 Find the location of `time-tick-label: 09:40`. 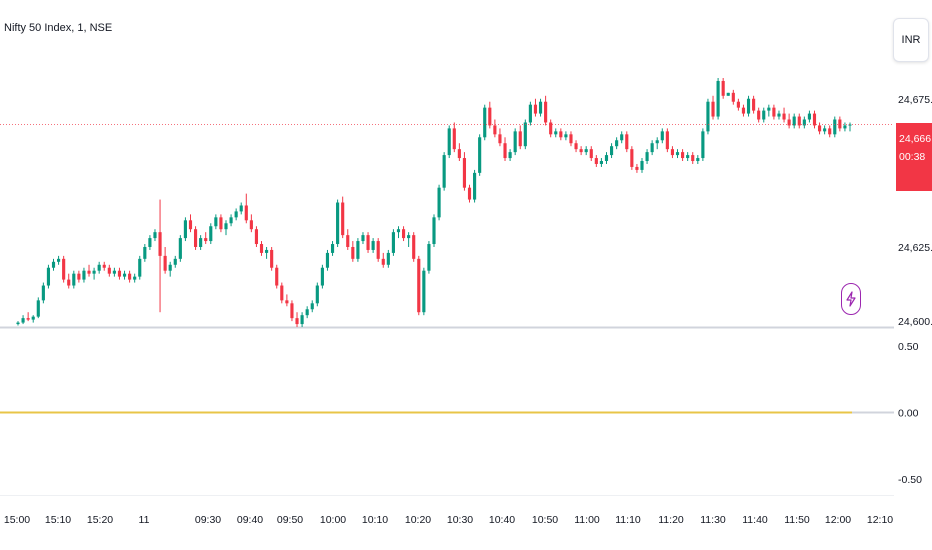

time-tick-label: 09:40 is located at coordinates (250, 520).